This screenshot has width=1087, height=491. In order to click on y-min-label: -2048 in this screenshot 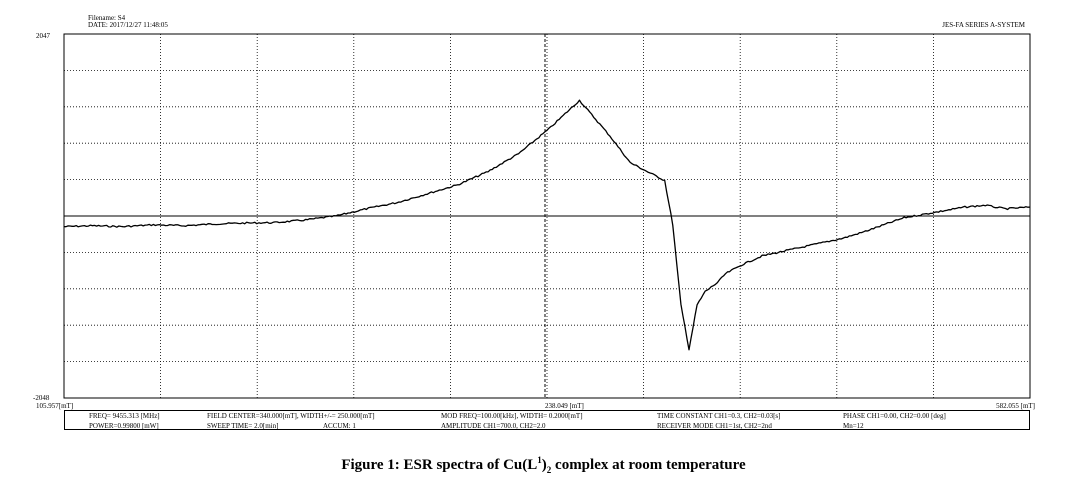, I will do `click(41, 398)`.